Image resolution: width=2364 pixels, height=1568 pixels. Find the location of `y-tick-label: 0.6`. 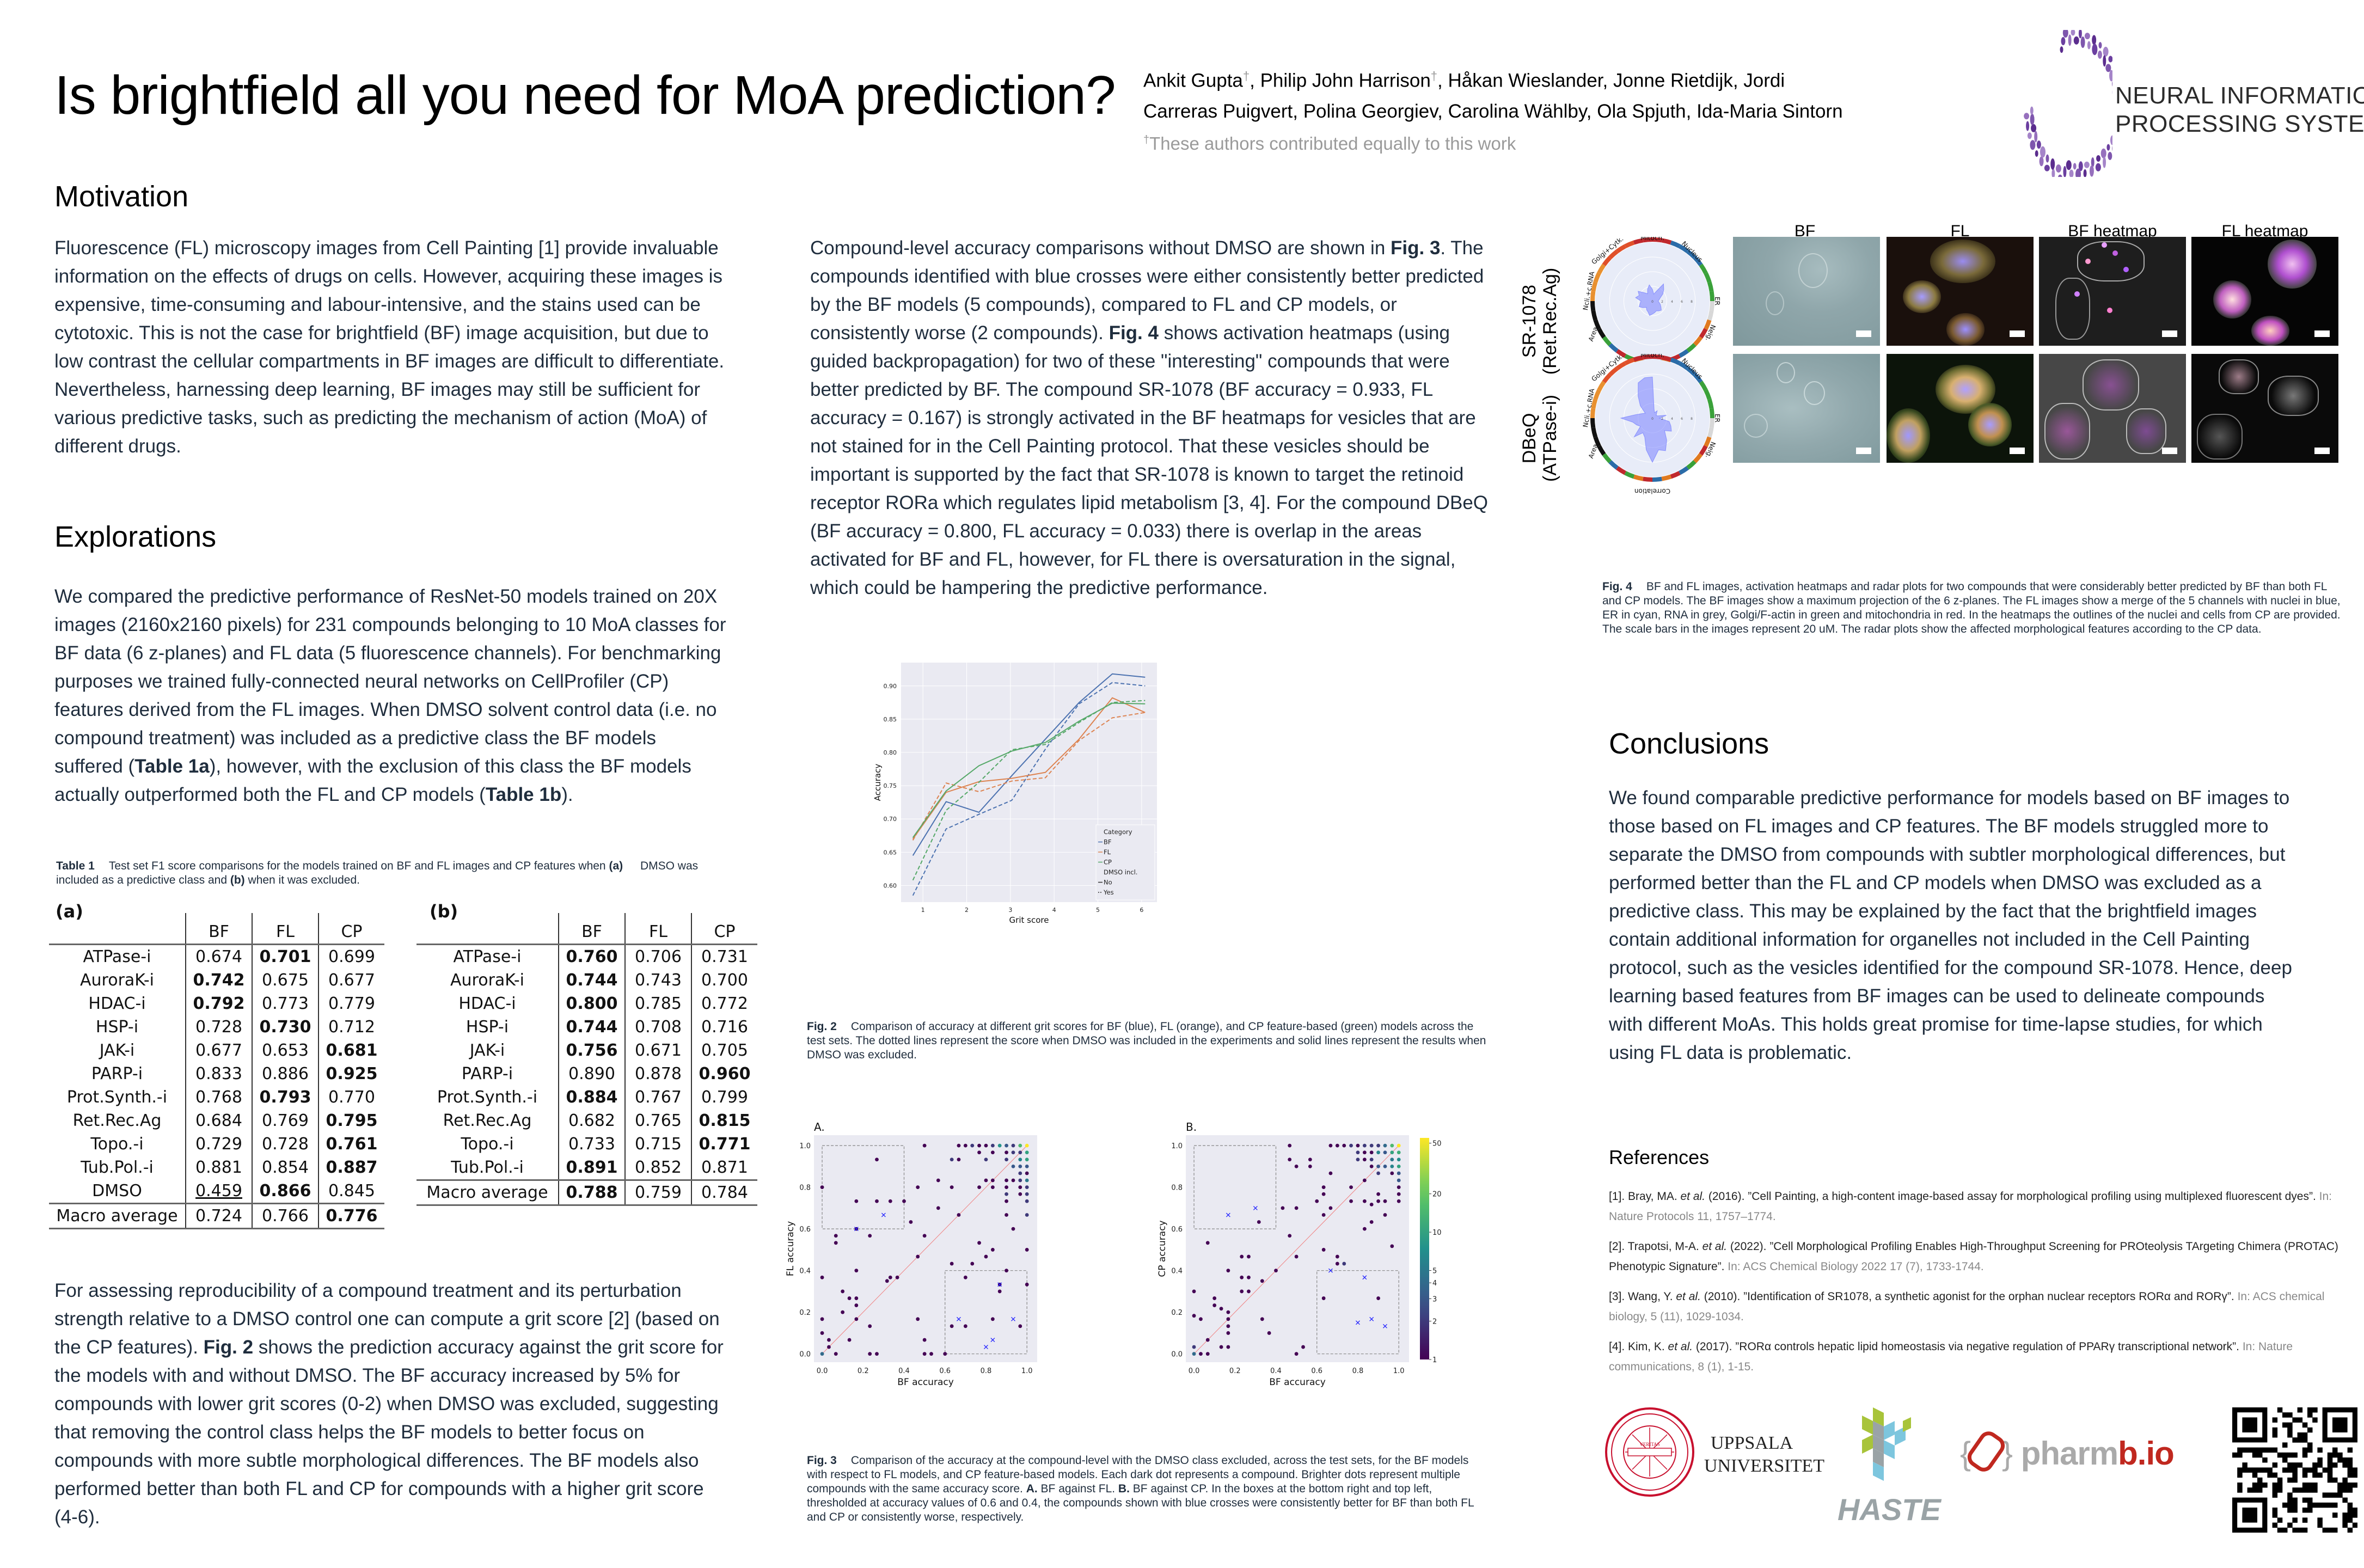

y-tick-label: 0.6 is located at coordinates (805, 1230).